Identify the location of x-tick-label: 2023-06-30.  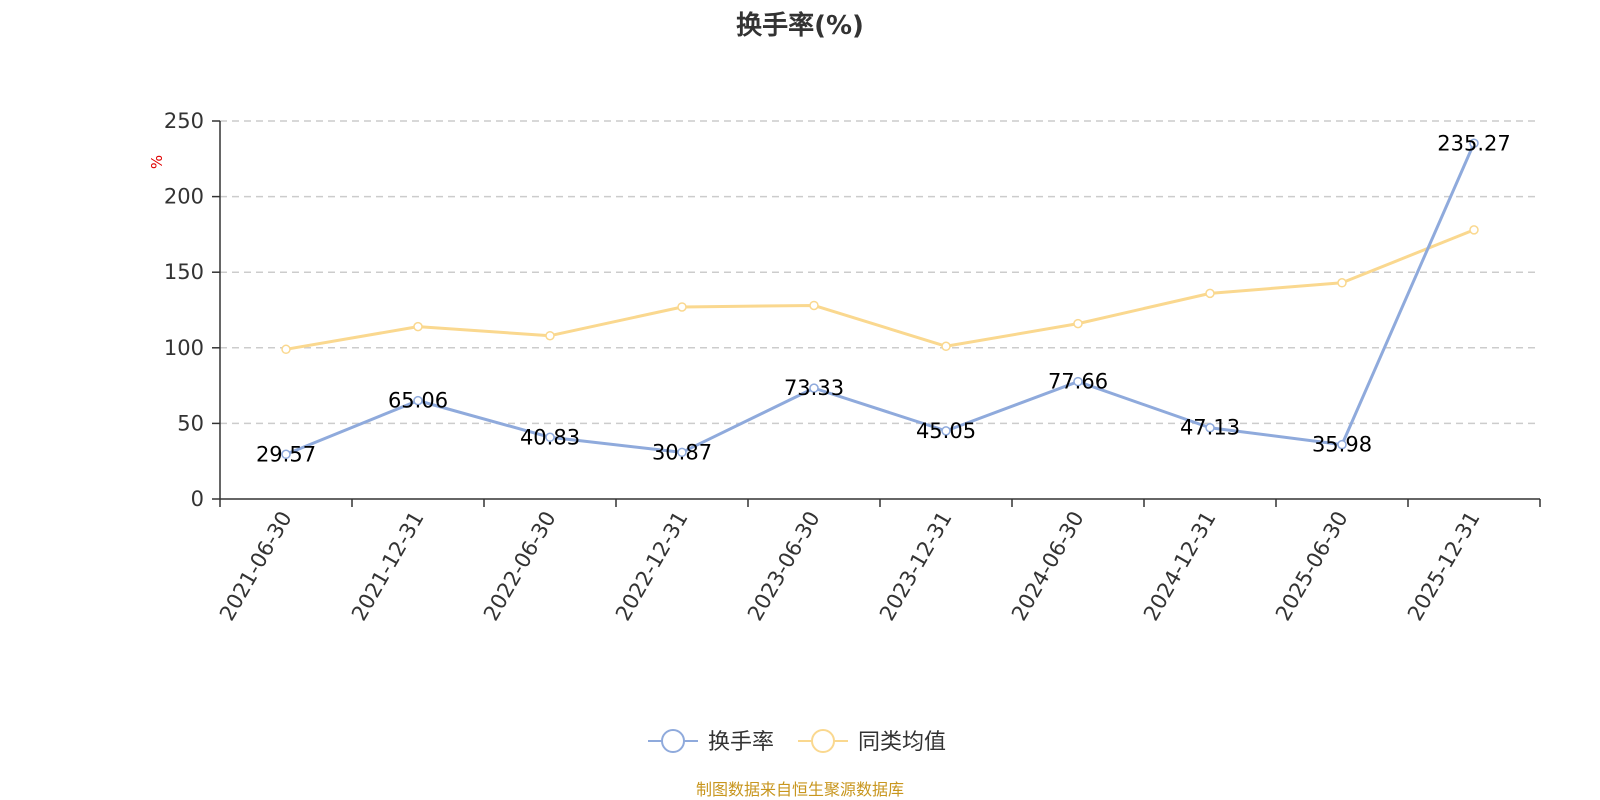
(784, 566).